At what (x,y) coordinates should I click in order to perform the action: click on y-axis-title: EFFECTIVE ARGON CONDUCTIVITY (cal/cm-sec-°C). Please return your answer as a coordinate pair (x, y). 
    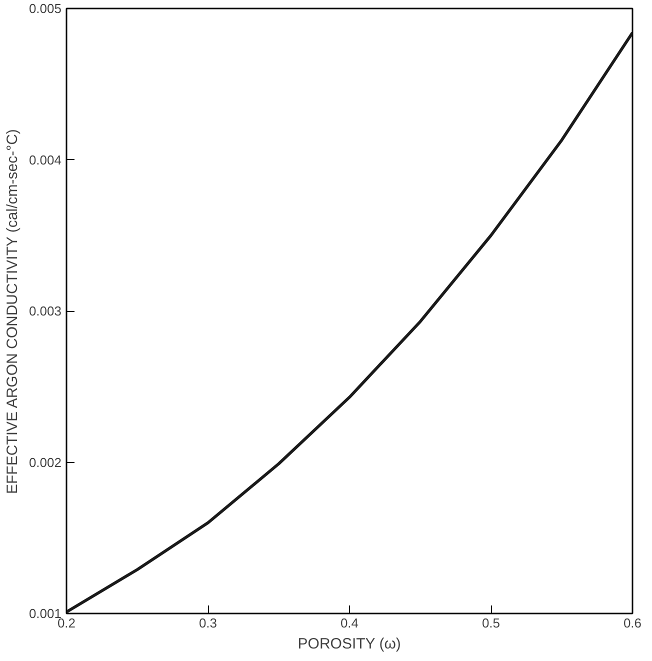
    Looking at the image, I should click on (12, 311).